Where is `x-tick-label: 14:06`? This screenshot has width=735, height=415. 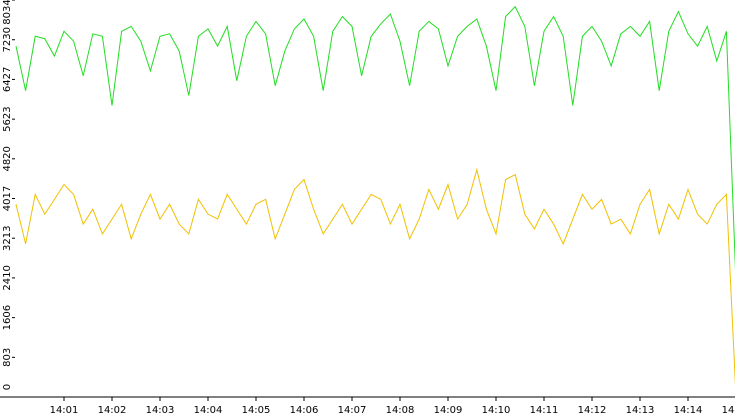 x-tick-label: 14:06 is located at coordinates (304, 410).